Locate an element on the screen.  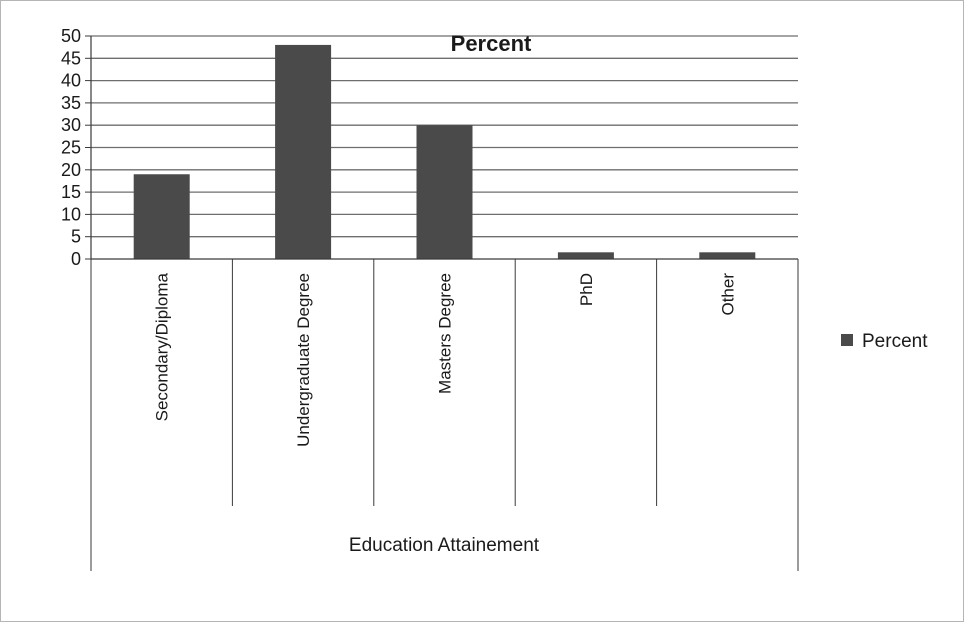
y-tick-label: 10 is located at coordinates (71, 214).